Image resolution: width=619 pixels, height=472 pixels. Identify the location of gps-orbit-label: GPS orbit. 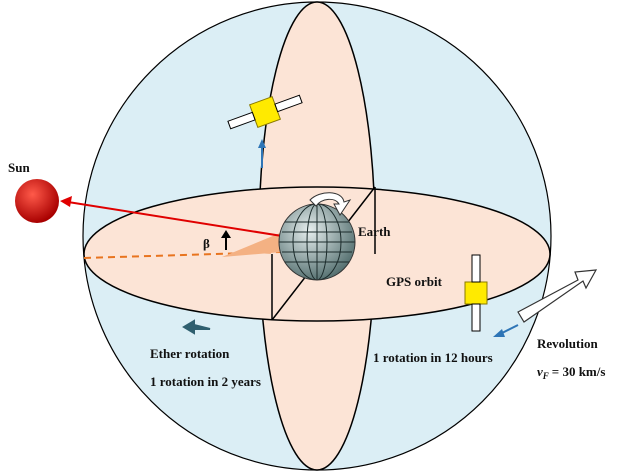
(414, 281).